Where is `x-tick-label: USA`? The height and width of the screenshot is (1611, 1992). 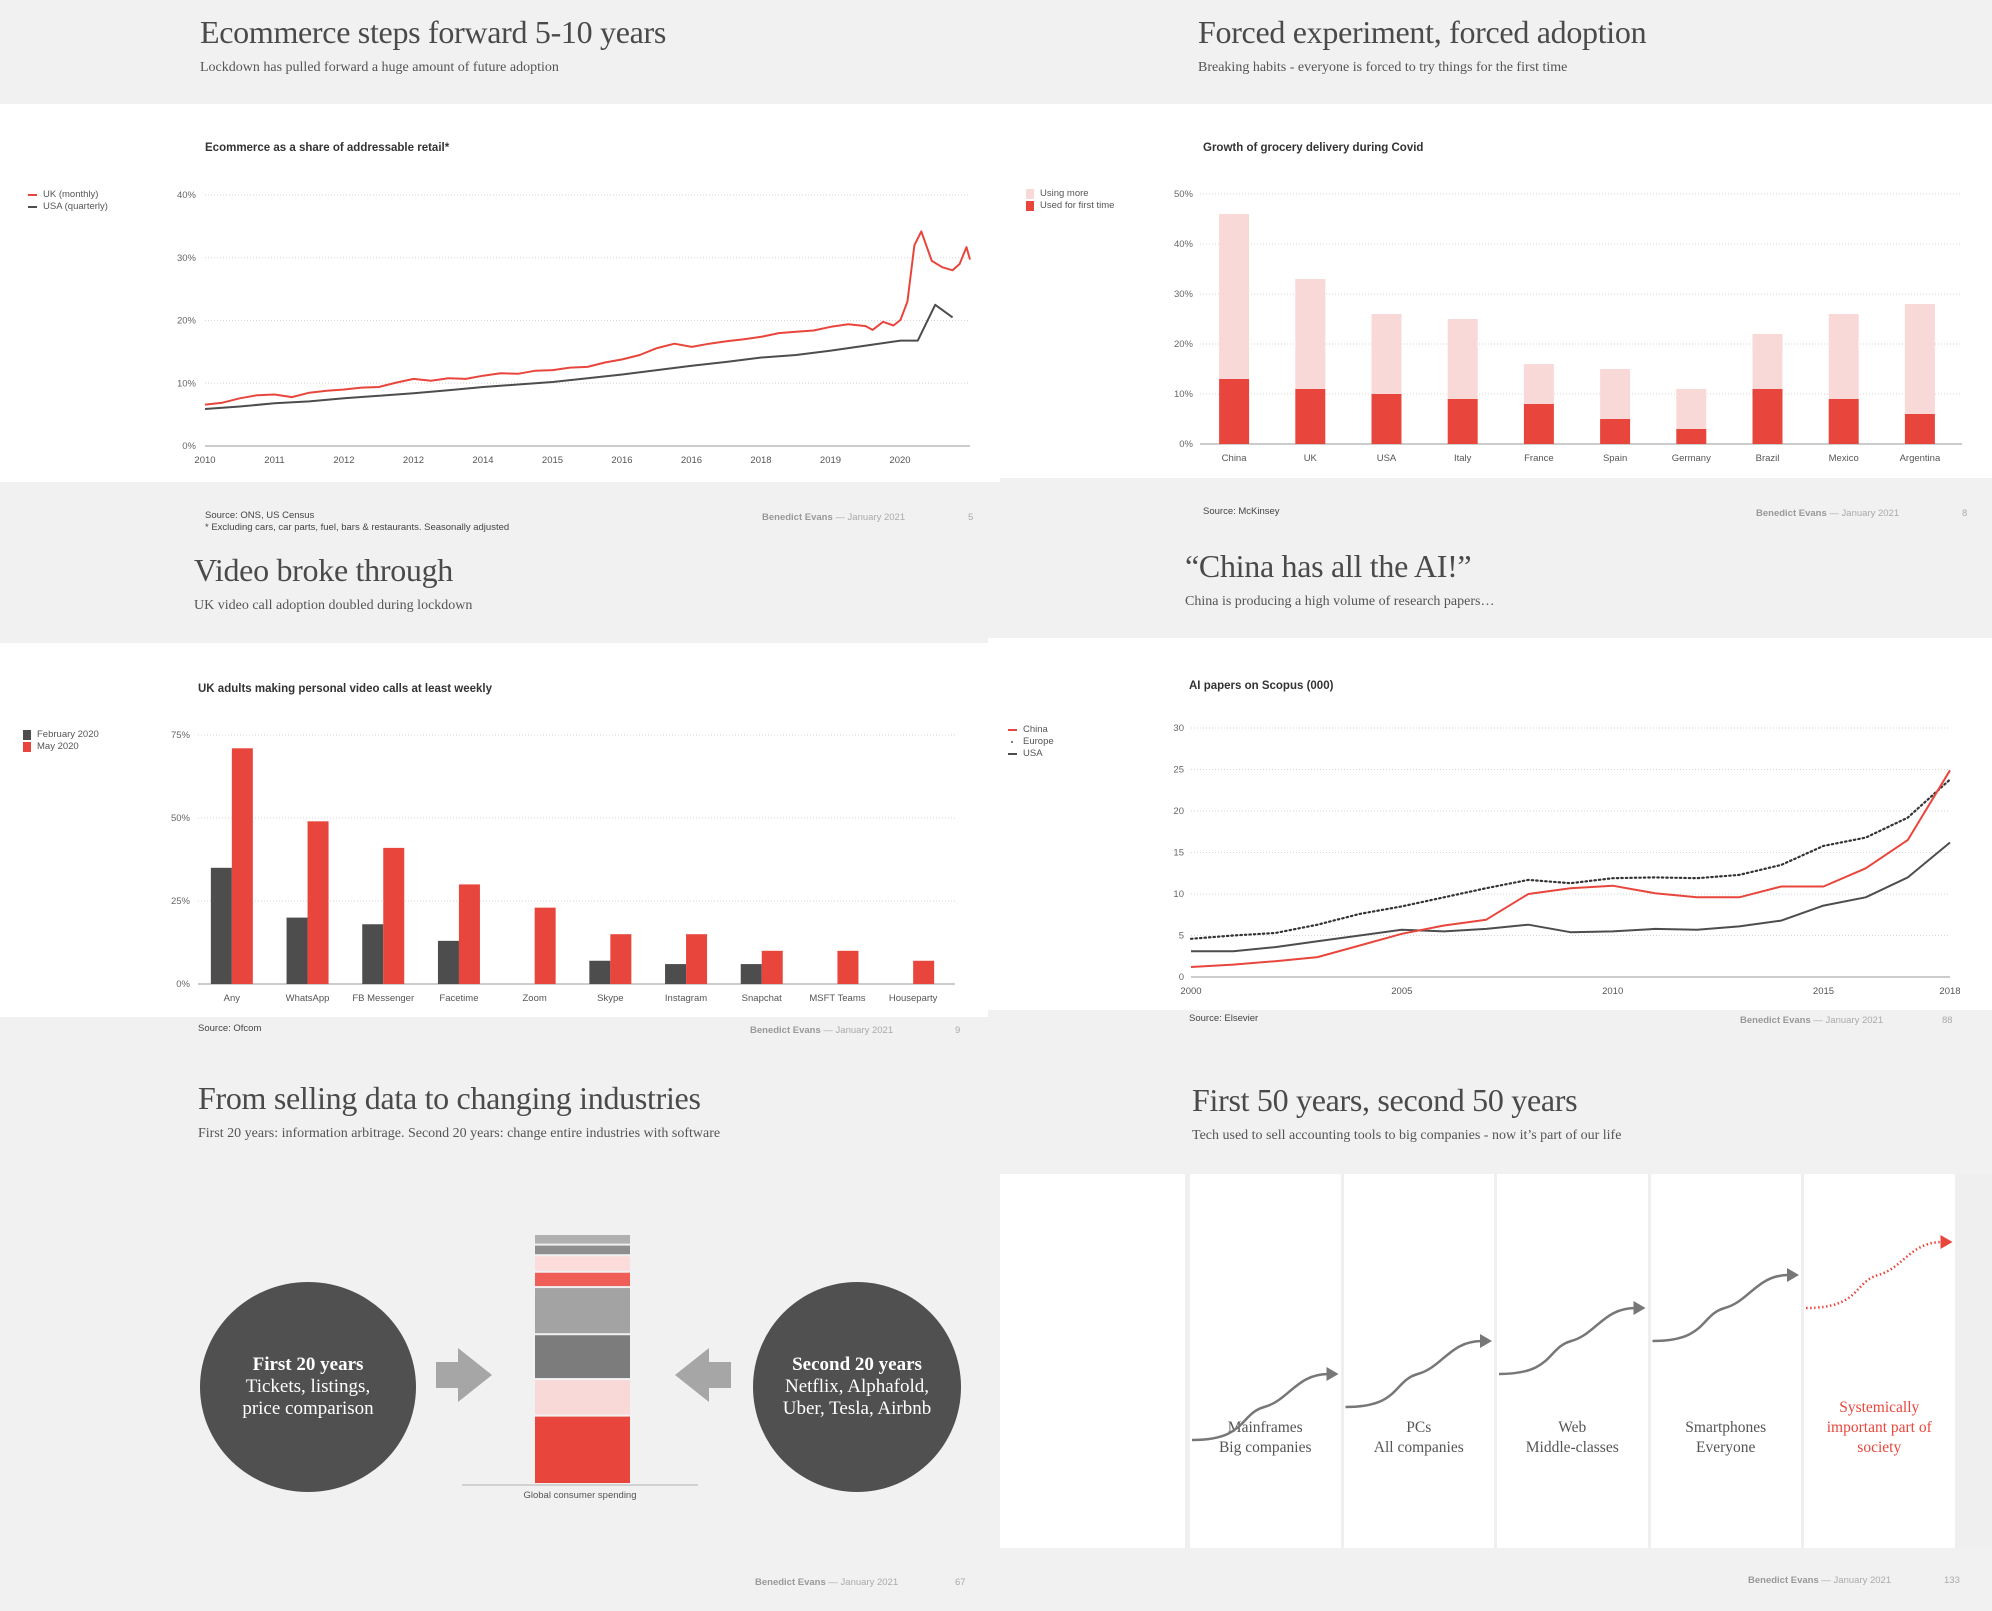 x-tick-label: USA is located at coordinates (1387, 458).